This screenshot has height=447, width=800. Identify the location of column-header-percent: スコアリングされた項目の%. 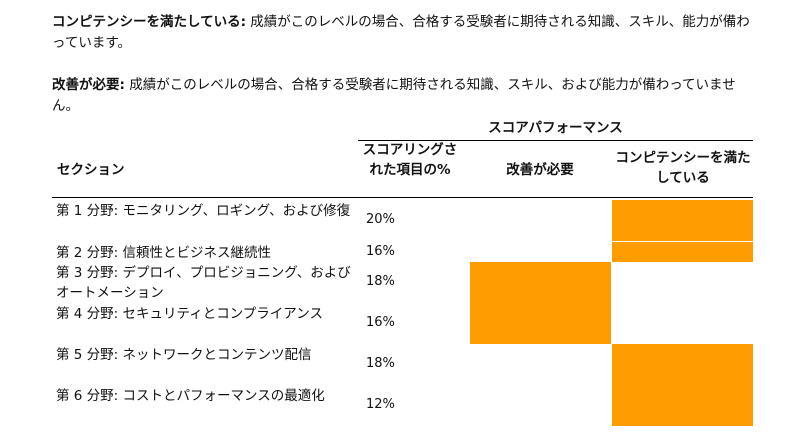
(410, 160).